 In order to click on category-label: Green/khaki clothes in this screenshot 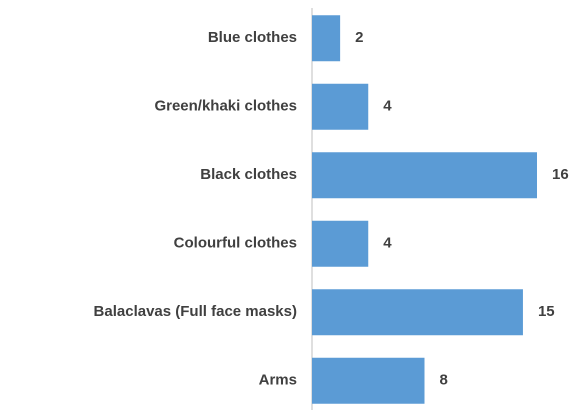, I will do `click(225, 106)`.